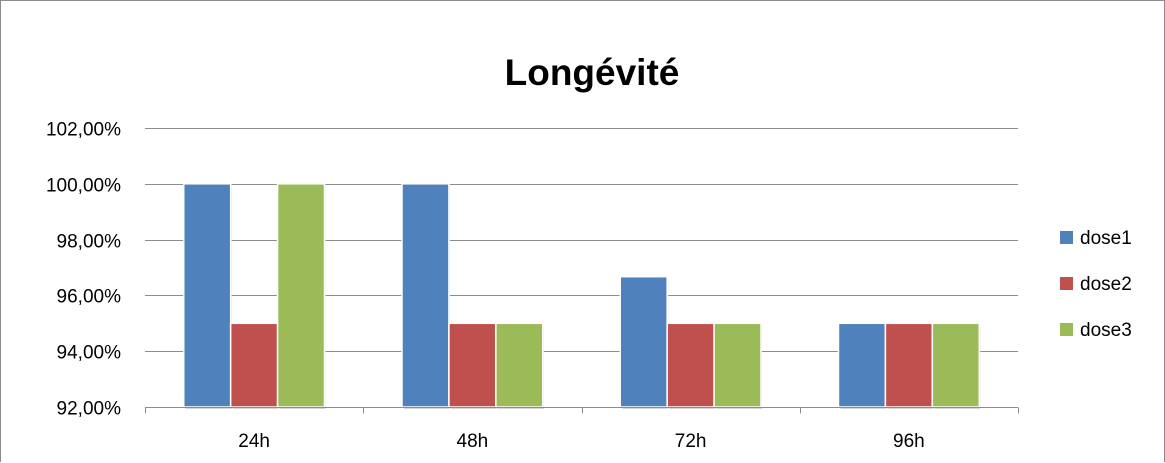 Image resolution: width=1165 pixels, height=463 pixels. What do you see at coordinates (207, 295) in the screenshot?
I see `bar-dose1-24h` at bounding box center [207, 295].